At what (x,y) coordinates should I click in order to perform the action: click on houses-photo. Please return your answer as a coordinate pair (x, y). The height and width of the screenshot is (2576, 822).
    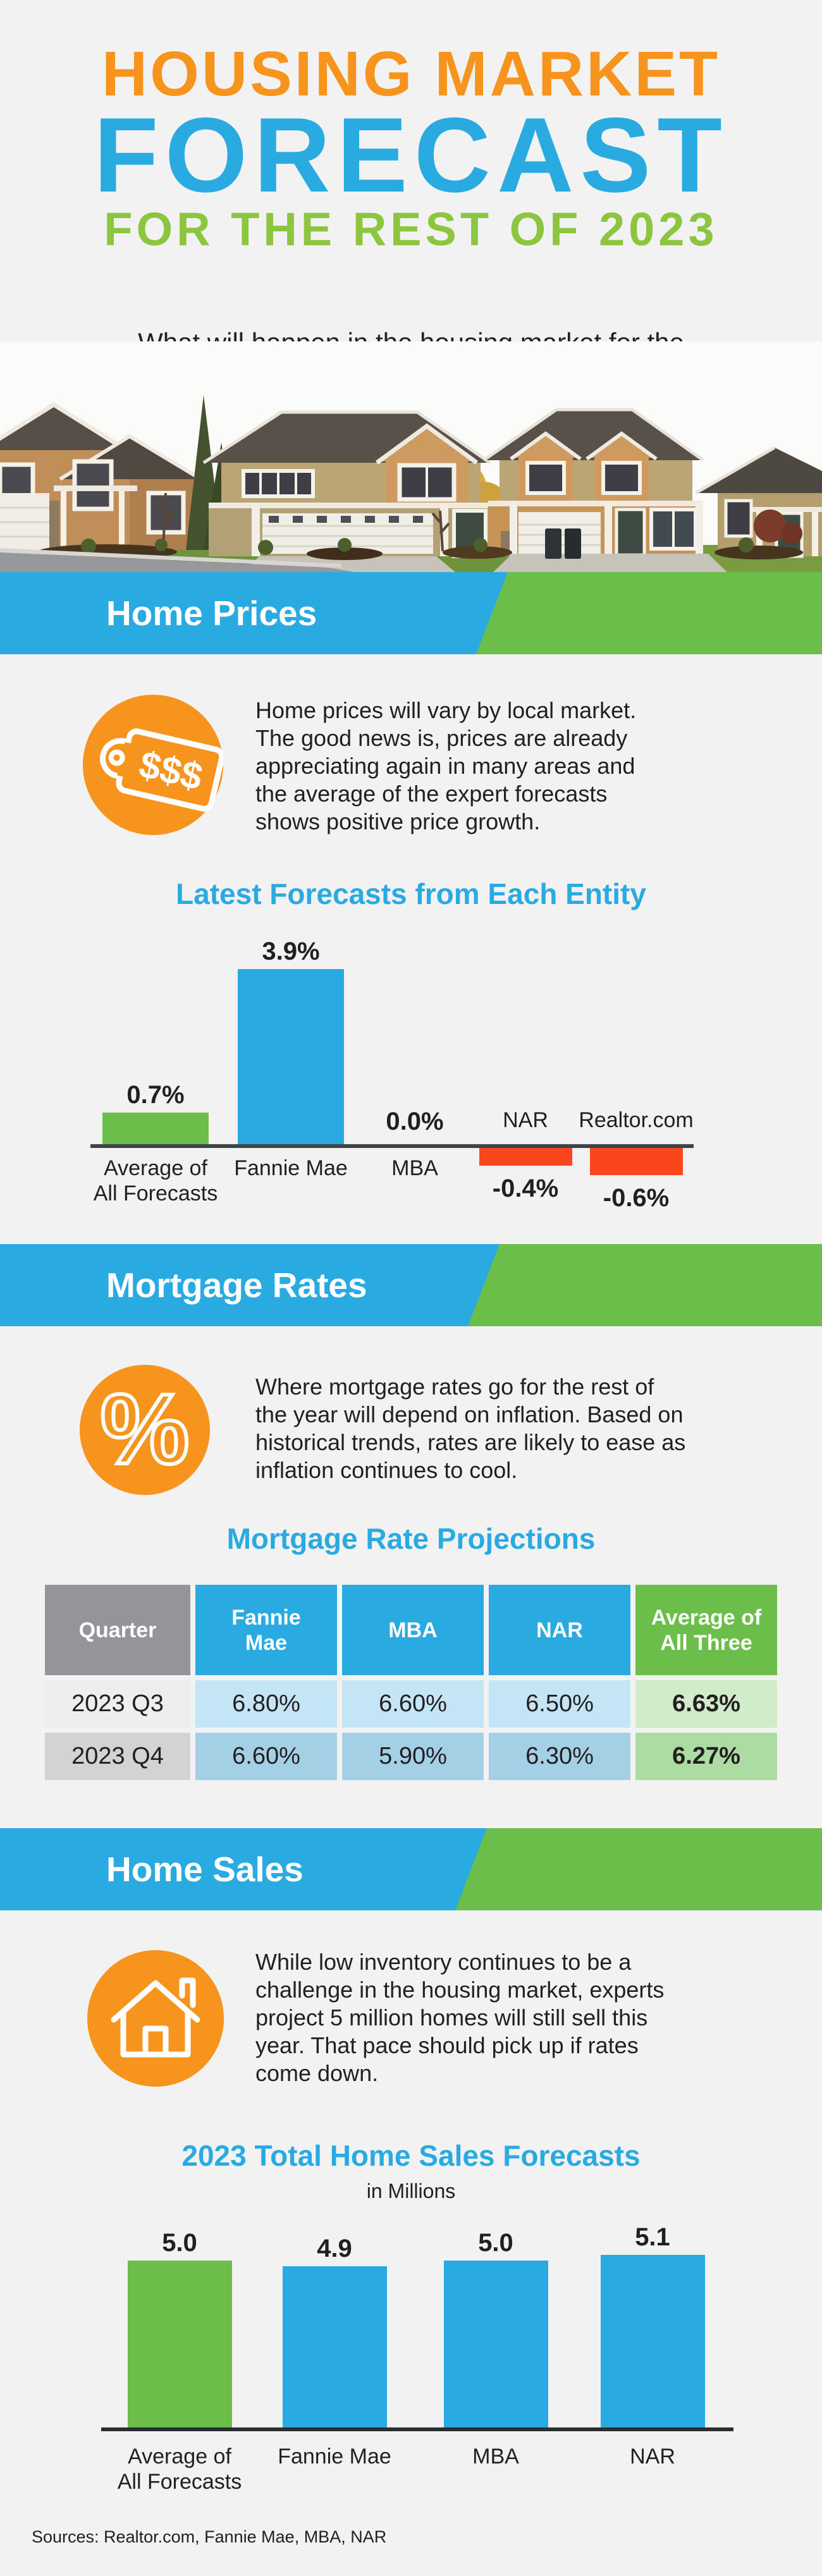
    Looking at the image, I should click on (411, 456).